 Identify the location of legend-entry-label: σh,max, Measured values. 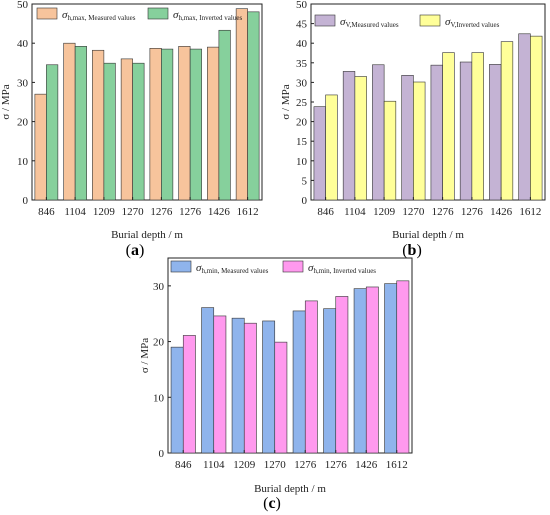
(99, 15).